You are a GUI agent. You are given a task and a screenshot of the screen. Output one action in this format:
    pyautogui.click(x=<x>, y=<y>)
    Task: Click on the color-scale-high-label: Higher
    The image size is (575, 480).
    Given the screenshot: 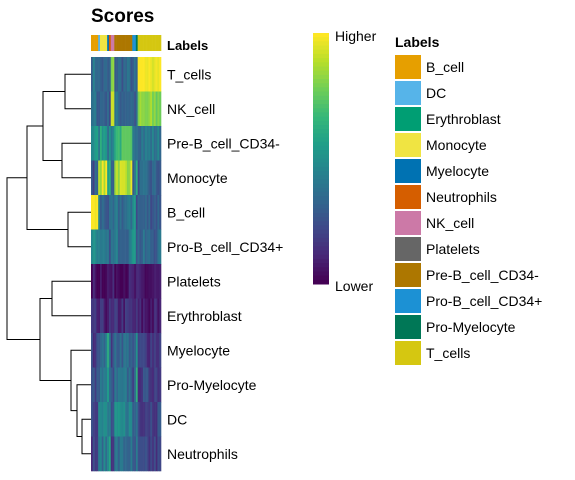 What is the action you would take?
    pyautogui.click(x=356, y=36)
    